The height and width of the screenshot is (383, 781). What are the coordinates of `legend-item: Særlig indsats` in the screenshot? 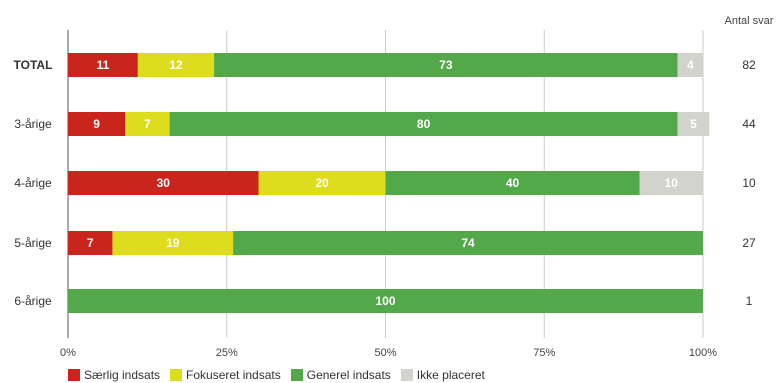 It's located at (114, 375).